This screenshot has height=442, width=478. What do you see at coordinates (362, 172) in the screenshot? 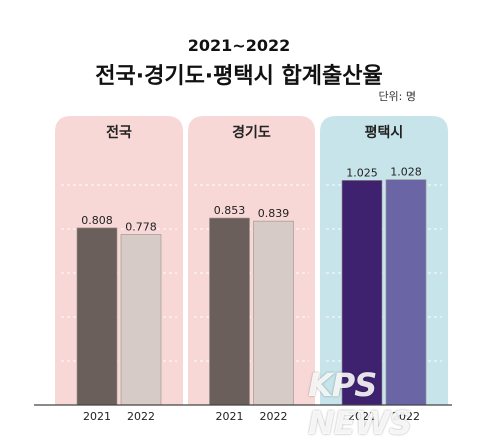
I see `data-label: 1.025` at bounding box center [362, 172].